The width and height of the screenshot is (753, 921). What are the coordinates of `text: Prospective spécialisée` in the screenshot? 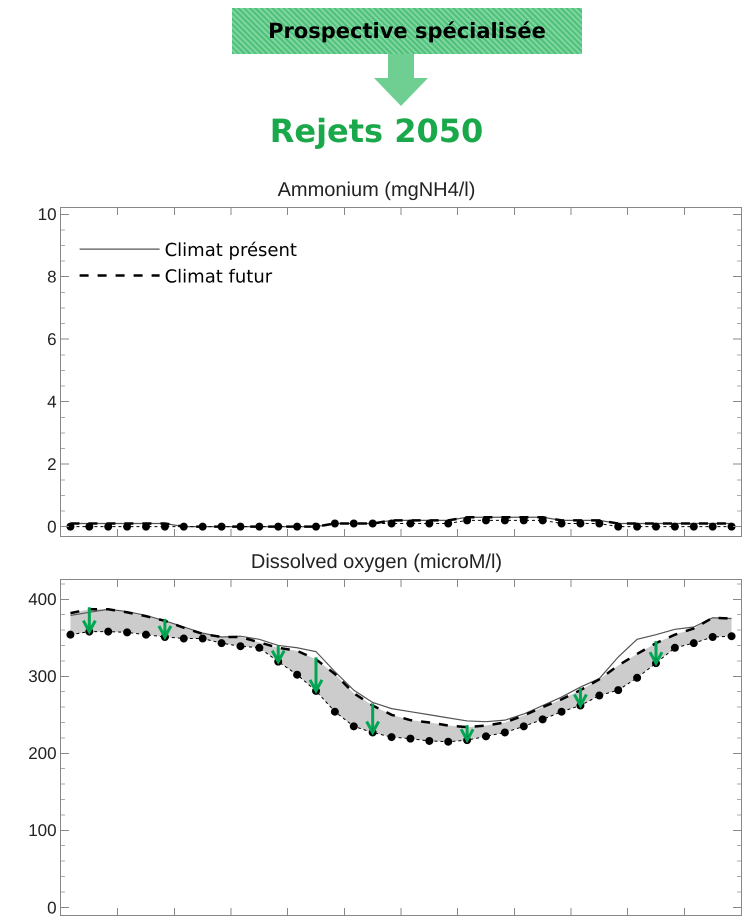 It's located at (407, 31).